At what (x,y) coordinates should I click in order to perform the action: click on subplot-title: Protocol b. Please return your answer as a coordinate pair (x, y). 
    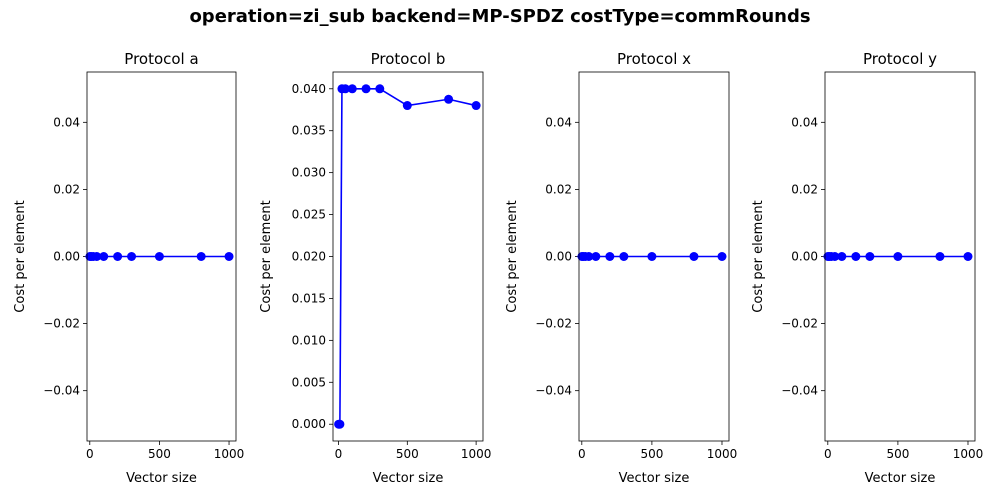
    Looking at the image, I should click on (408, 59).